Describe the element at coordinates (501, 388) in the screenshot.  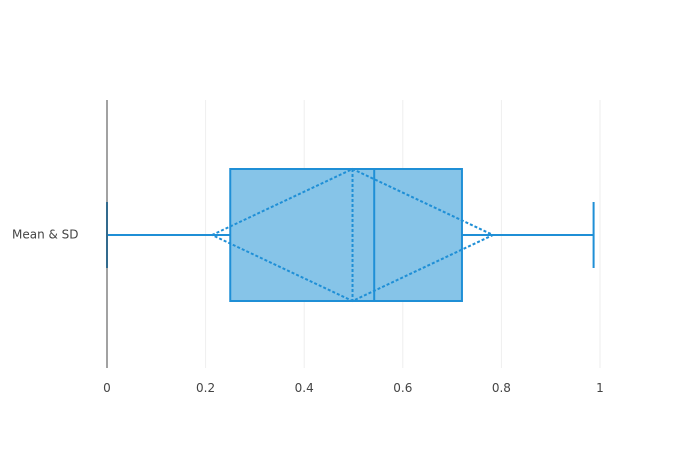
I see `x-tick-label: 0.8` at that location.